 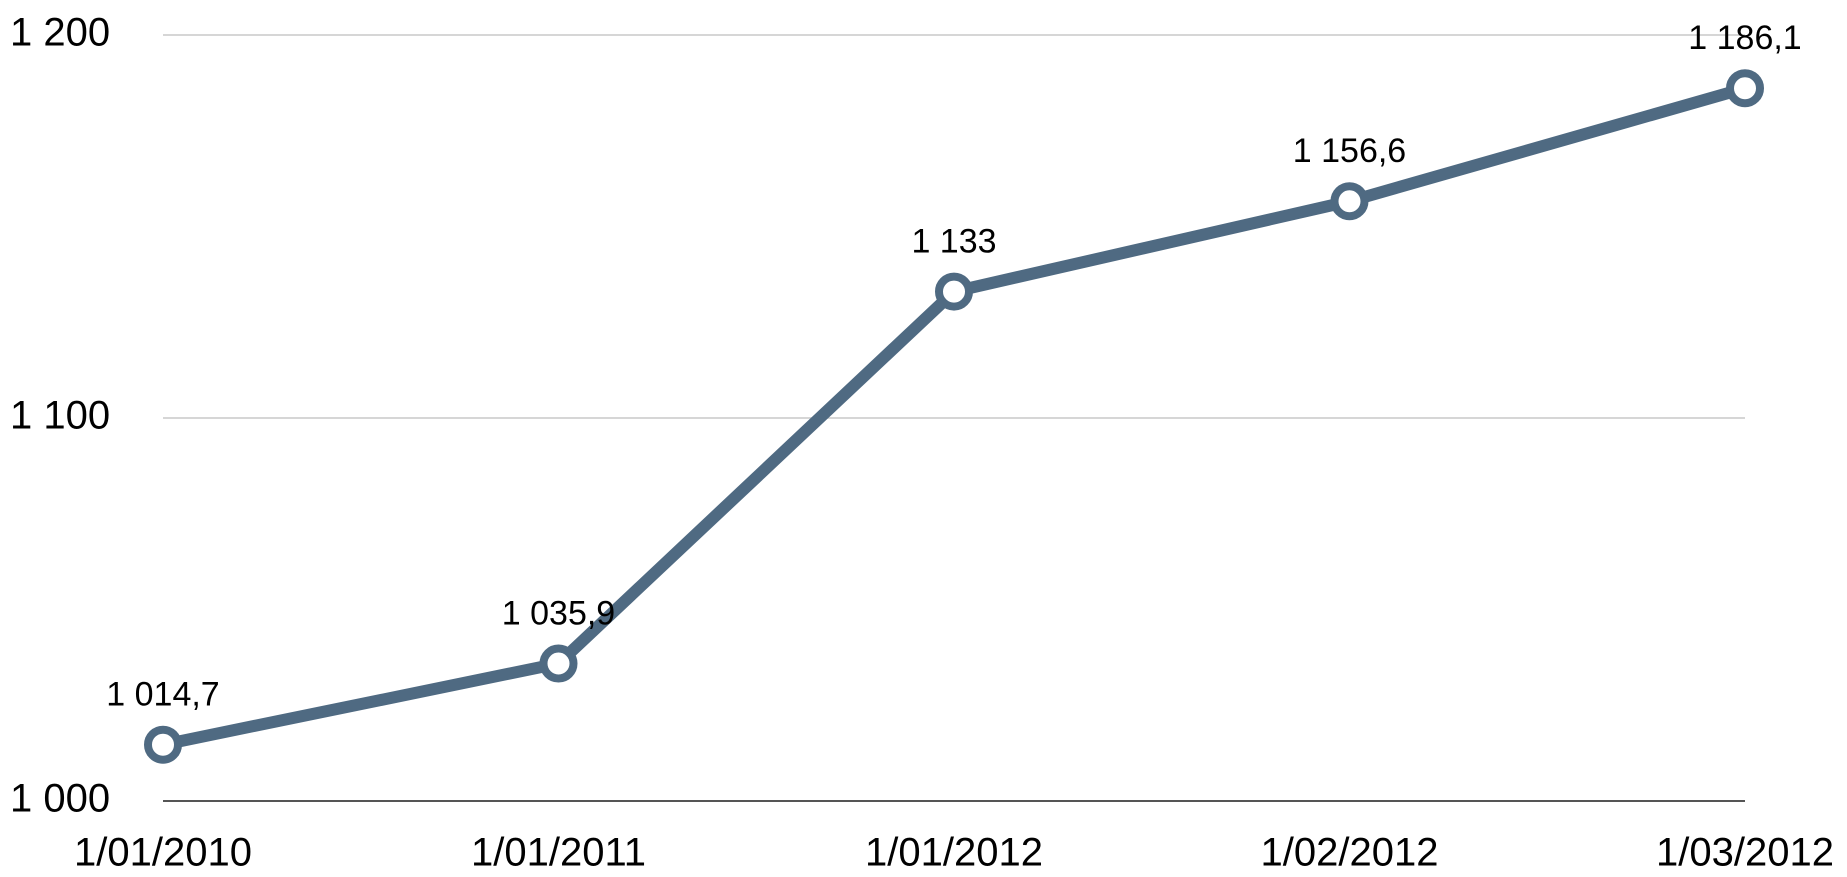 What do you see at coordinates (60, 799) in the screenshot?
I see `y-tick-label: 1 000` at bounding box center [60, 799].